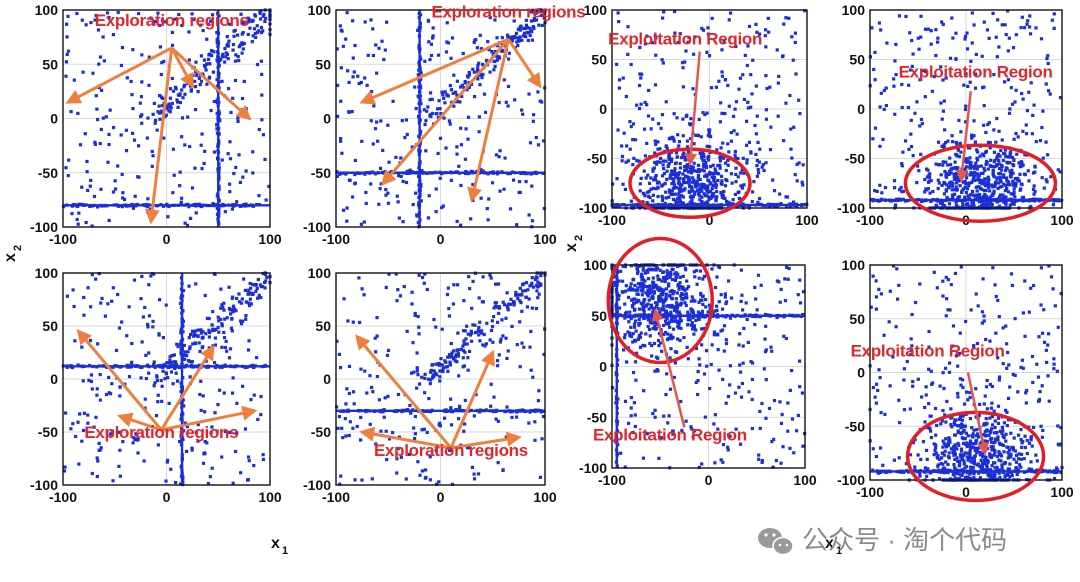 This screenshot has width=1080, height=582. What do you see at coordinates (321, 432) in the screenshot?
I see `y-tick-label: -50` at bounding box center [321, 432].